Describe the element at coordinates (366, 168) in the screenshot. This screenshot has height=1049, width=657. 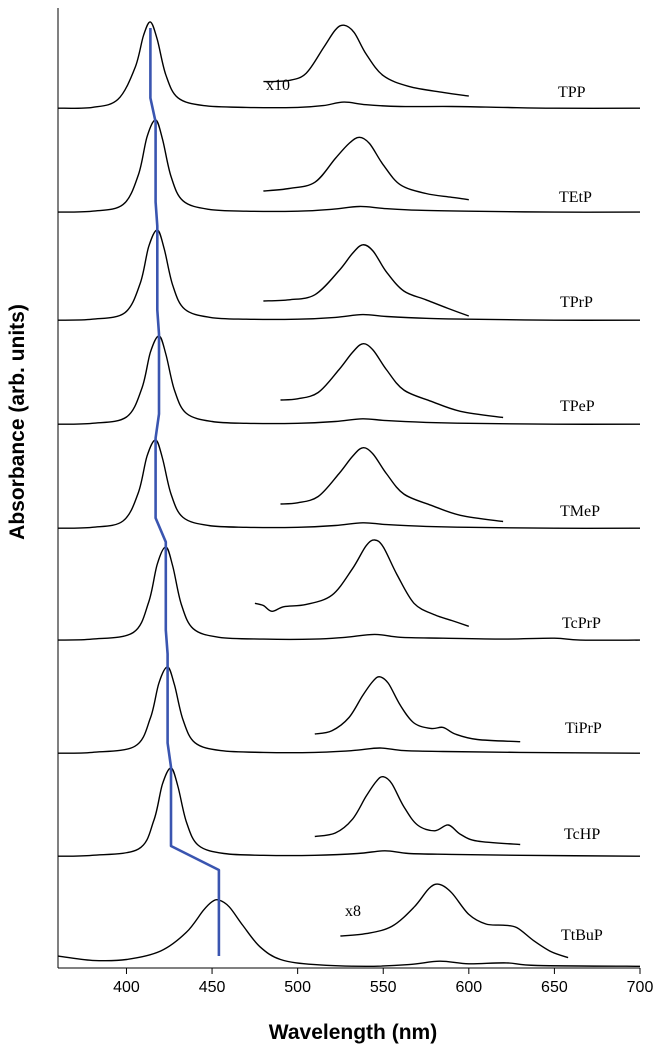
I see `expanded-qband-line-tetp` at that location.